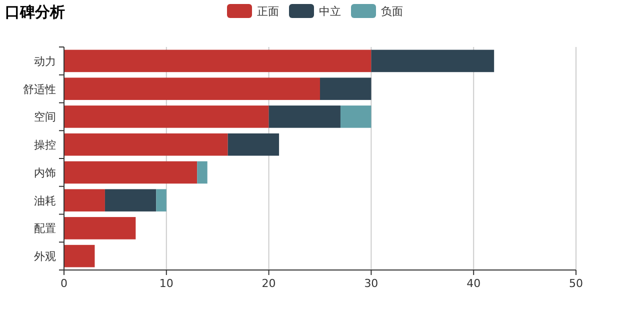 This screenshot has height=320, width=640. What do you see at coordinates (330, 11) in the screenshot?
I see `legend-label: 中立` at bounding box center [330, 11].